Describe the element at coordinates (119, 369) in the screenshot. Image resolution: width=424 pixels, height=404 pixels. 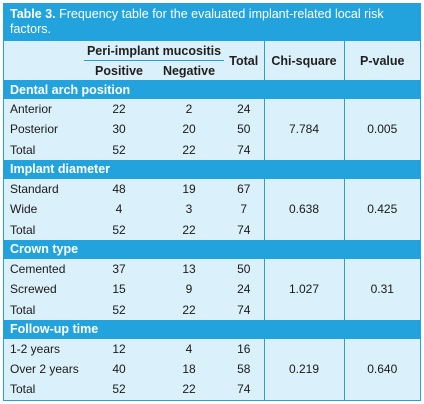
I see `cell-positive: 40` at that location.